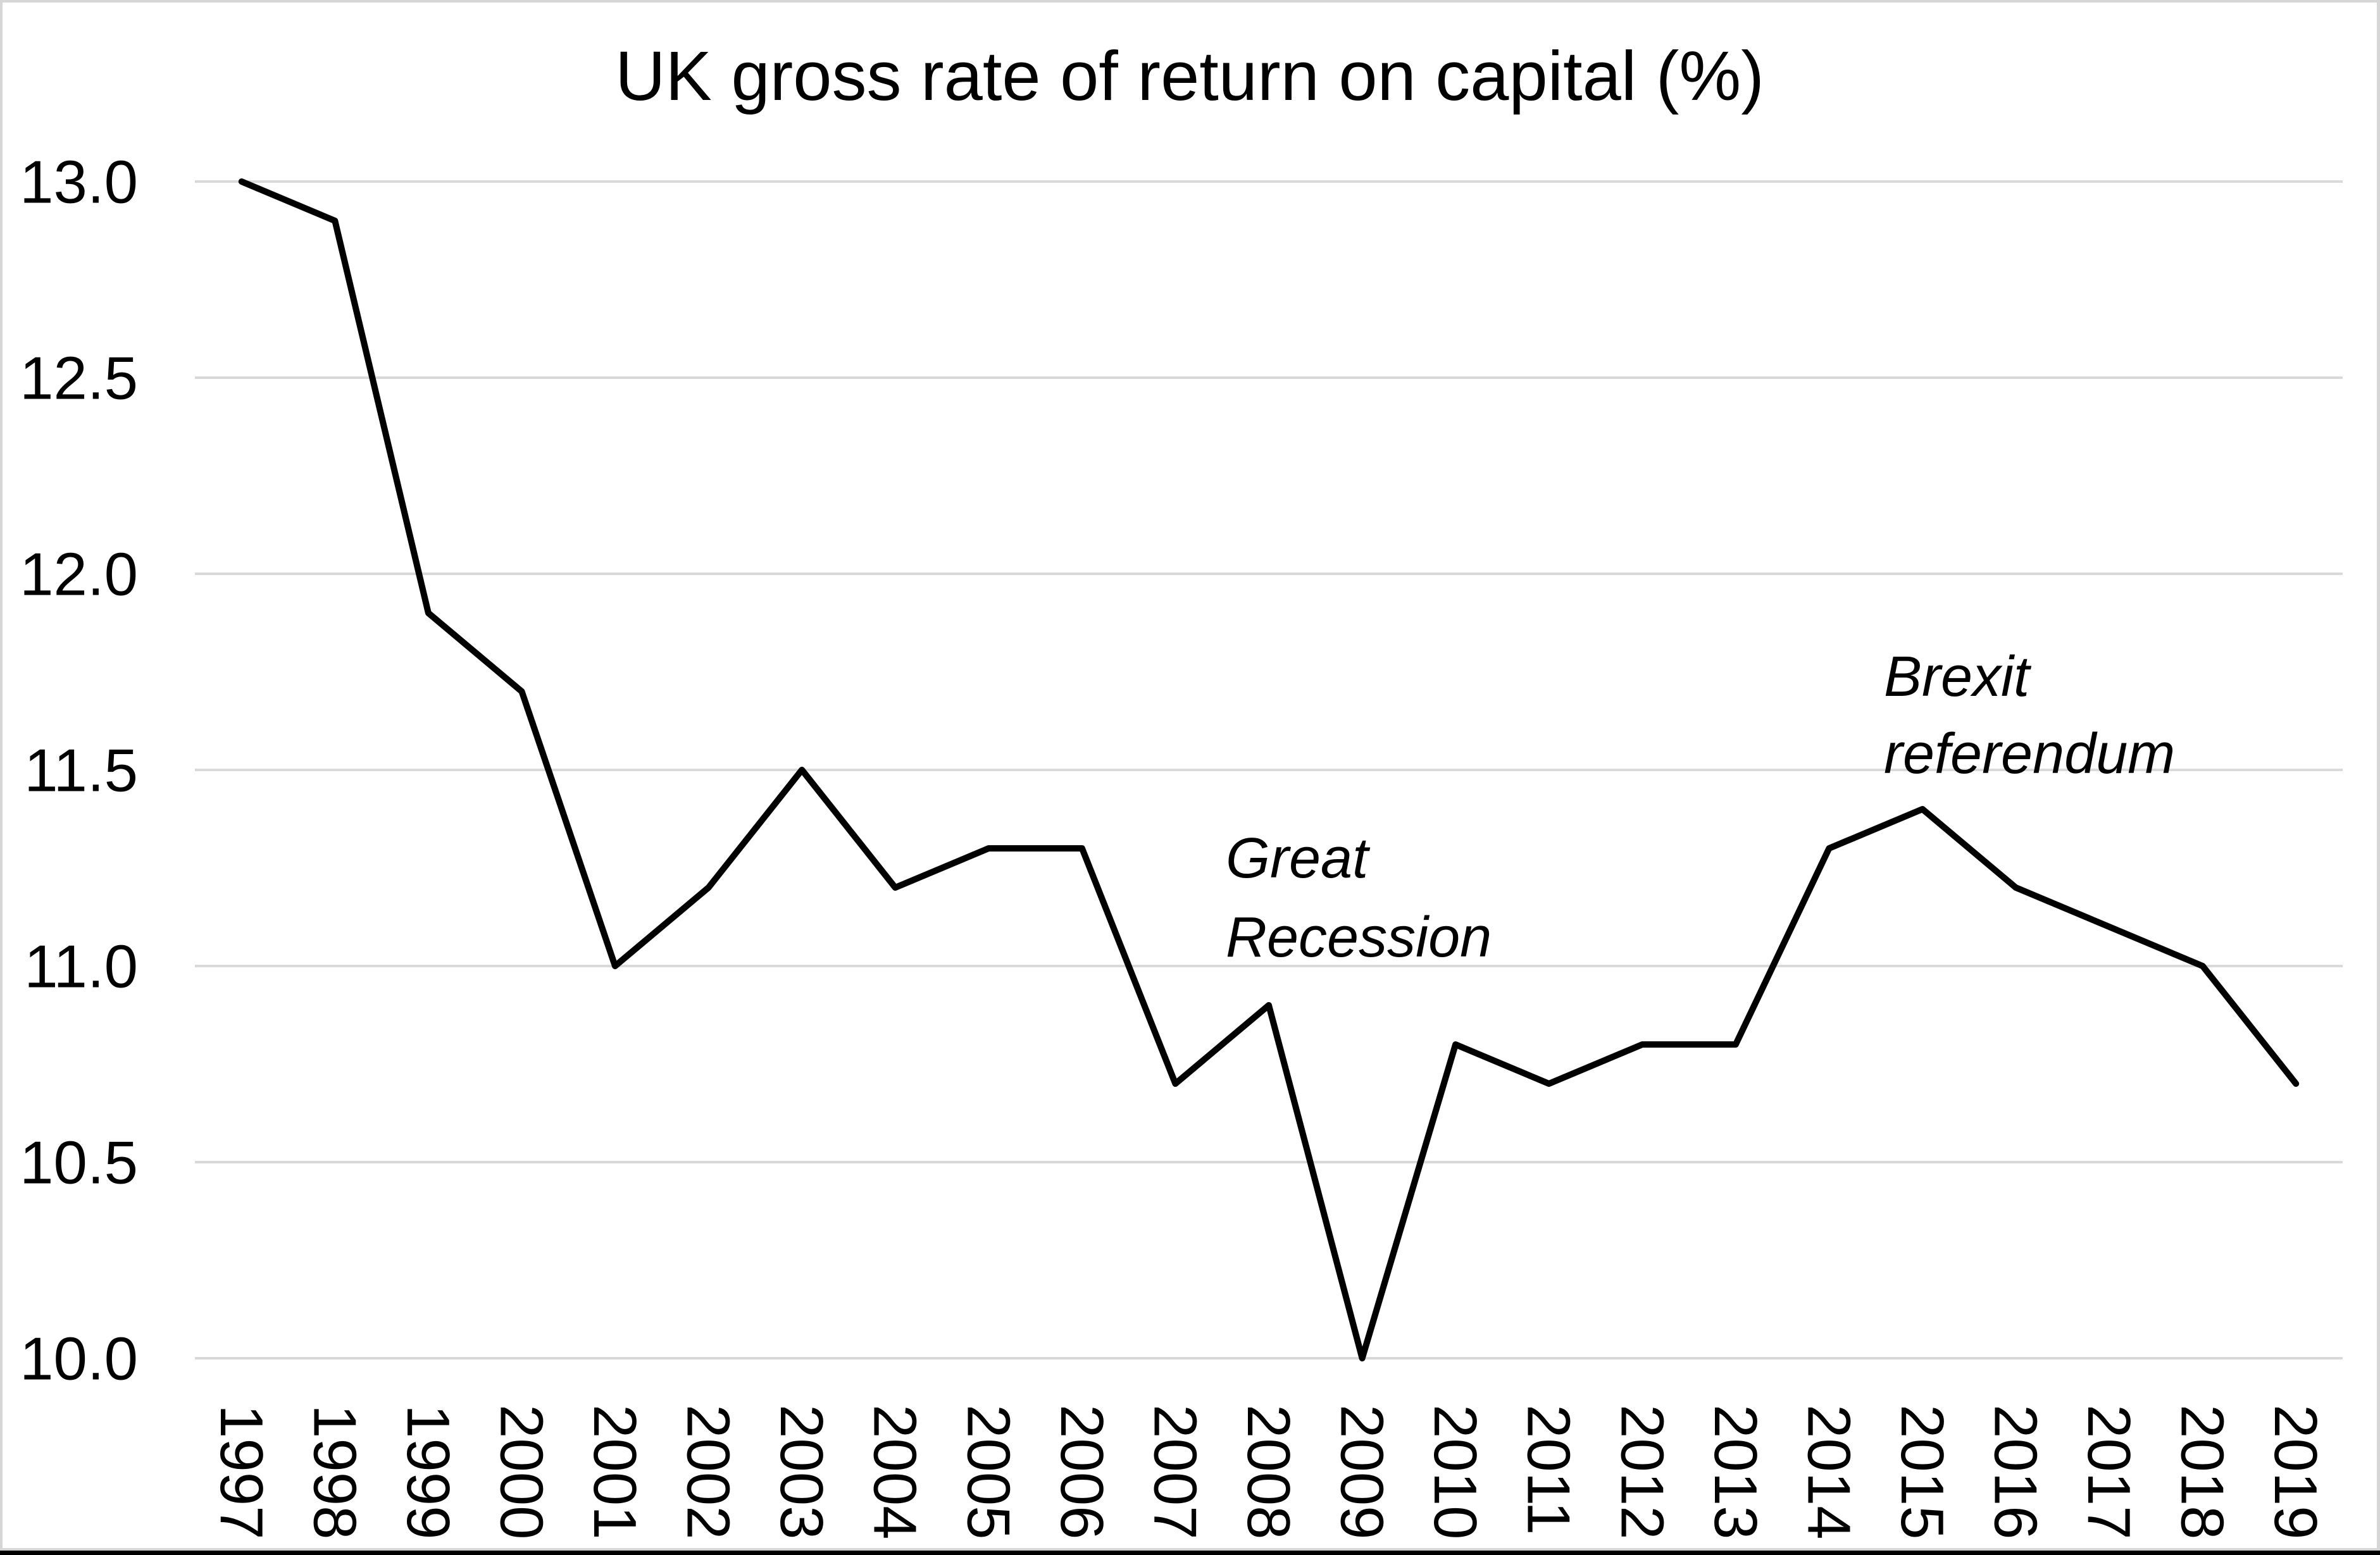 This screenshot has width=2380, height=1555. Describe the element at coordinates (1298, 859) in the screenshot. I see `great-recession-annotation: Great` at that location.